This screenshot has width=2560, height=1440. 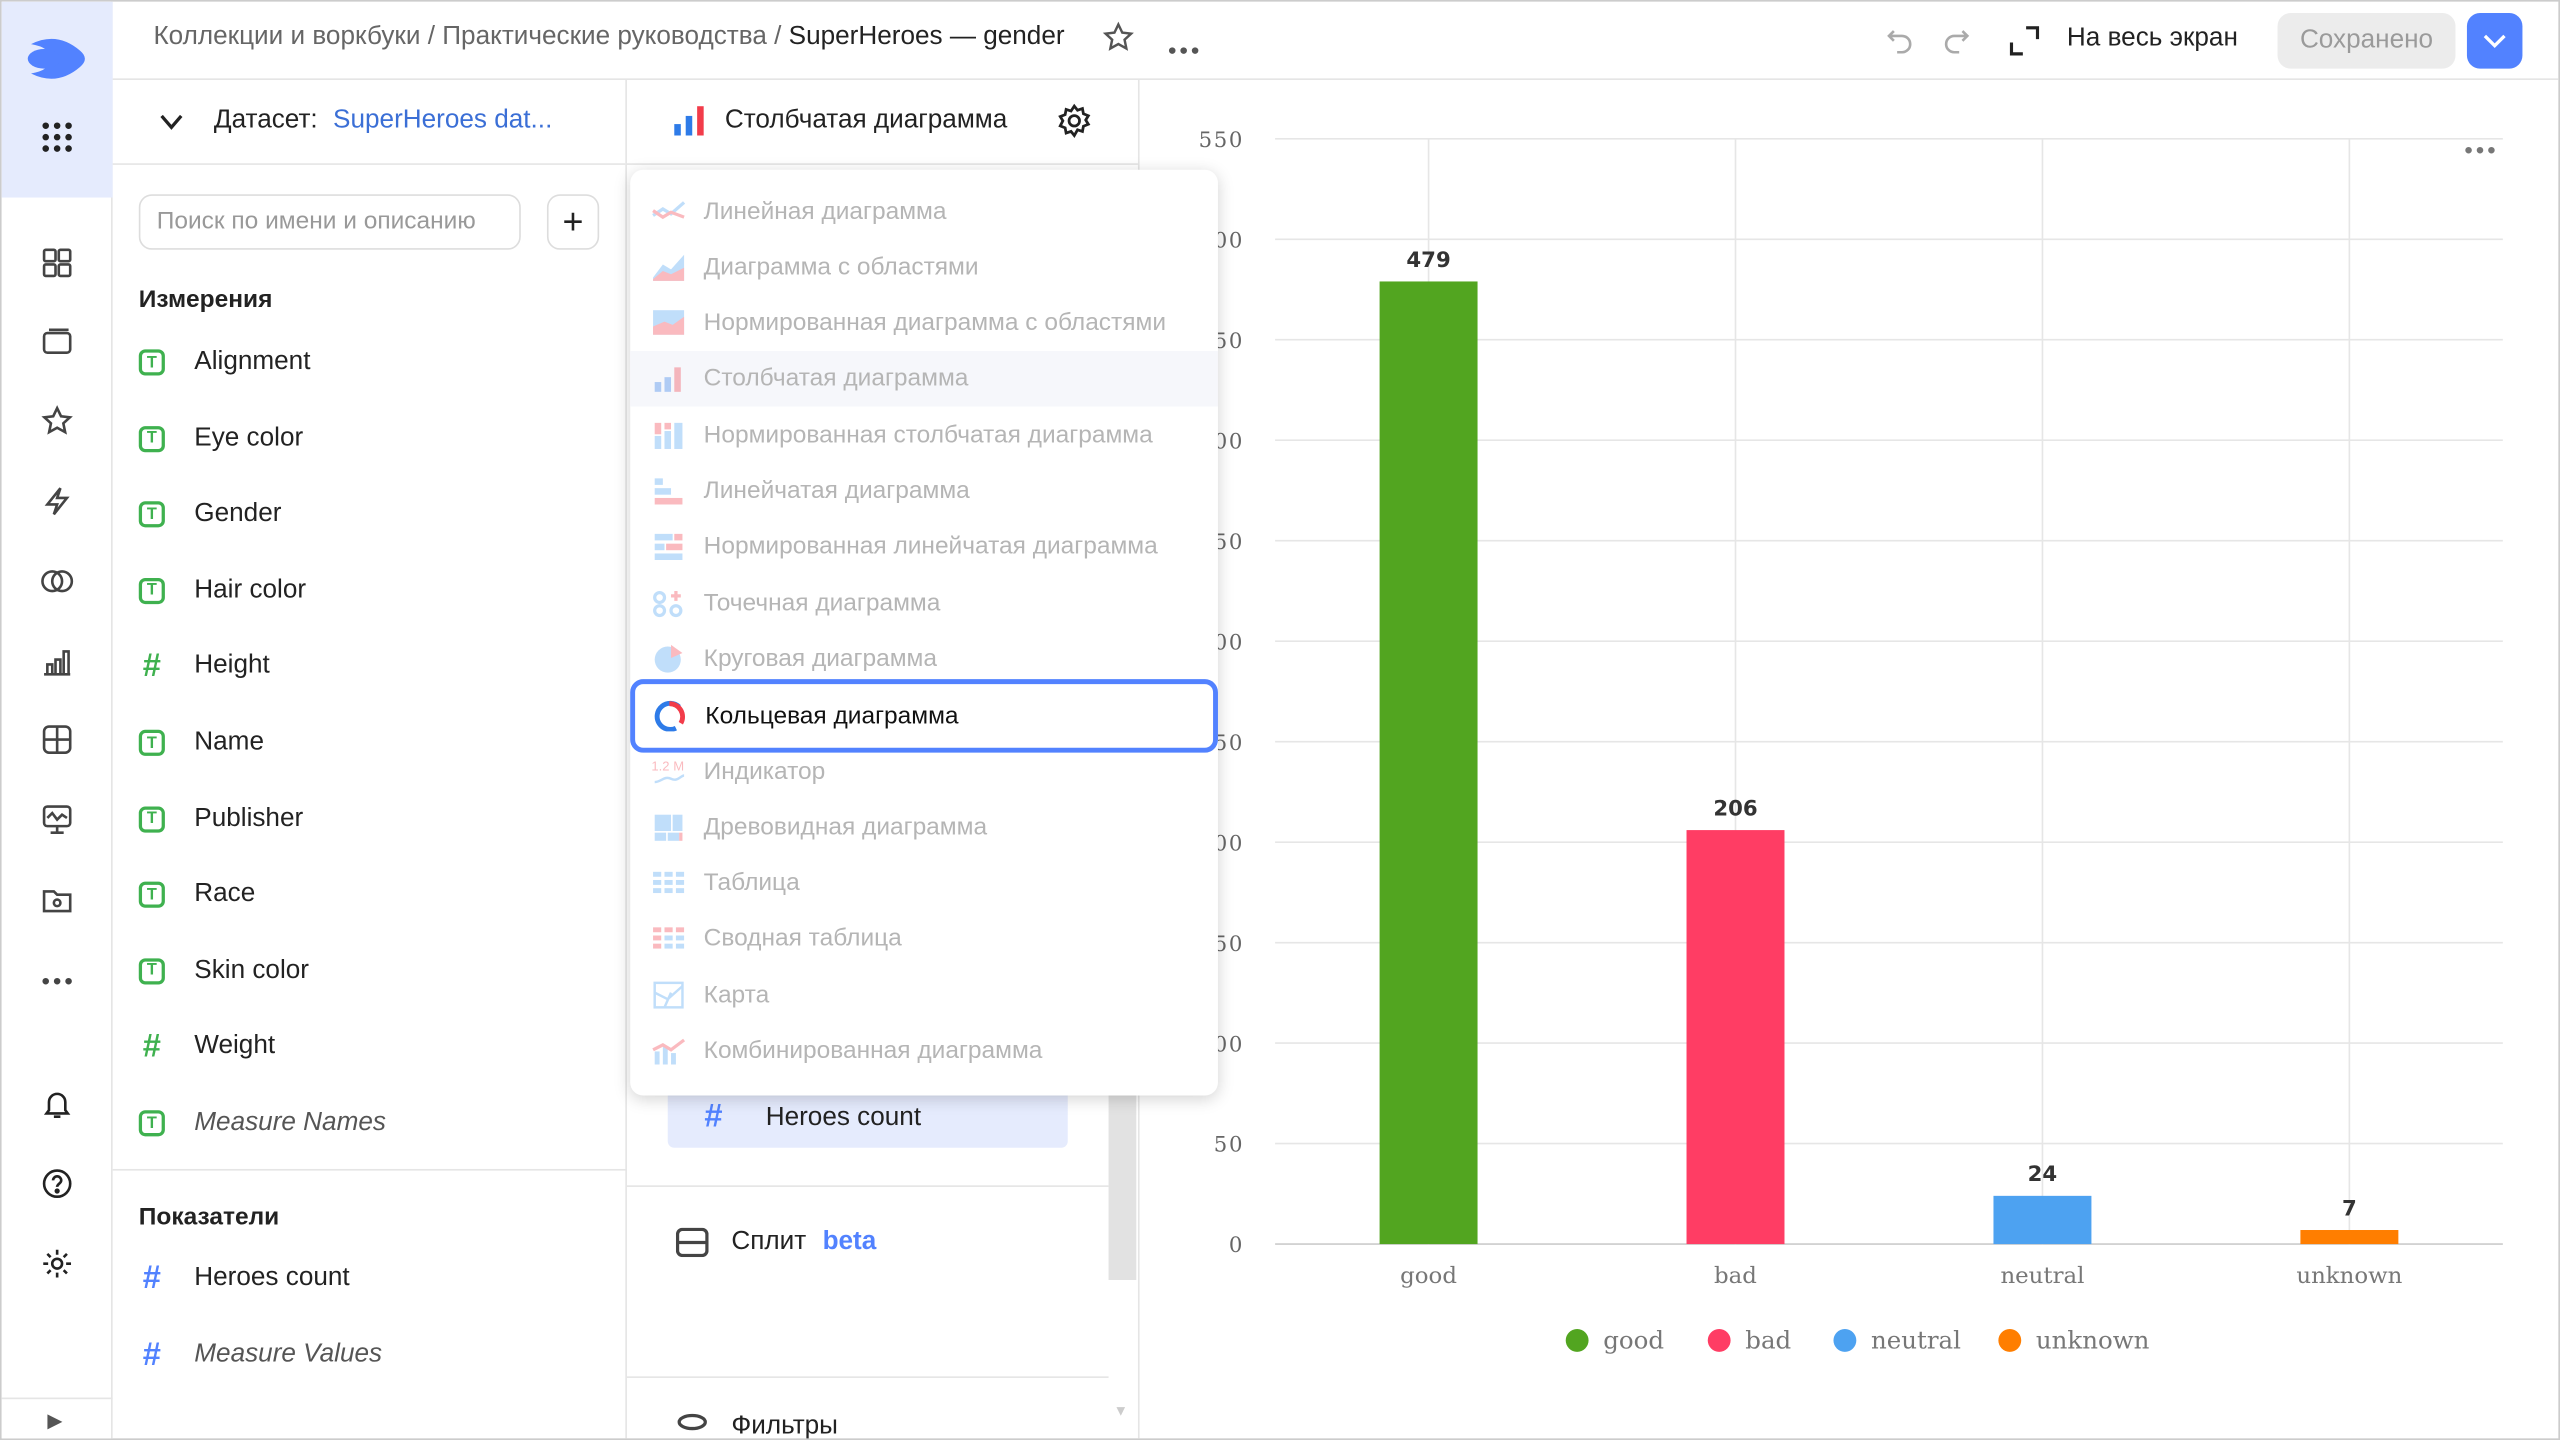 I want to click on y-tick-label: 0, so click(x=1236, y=1245).